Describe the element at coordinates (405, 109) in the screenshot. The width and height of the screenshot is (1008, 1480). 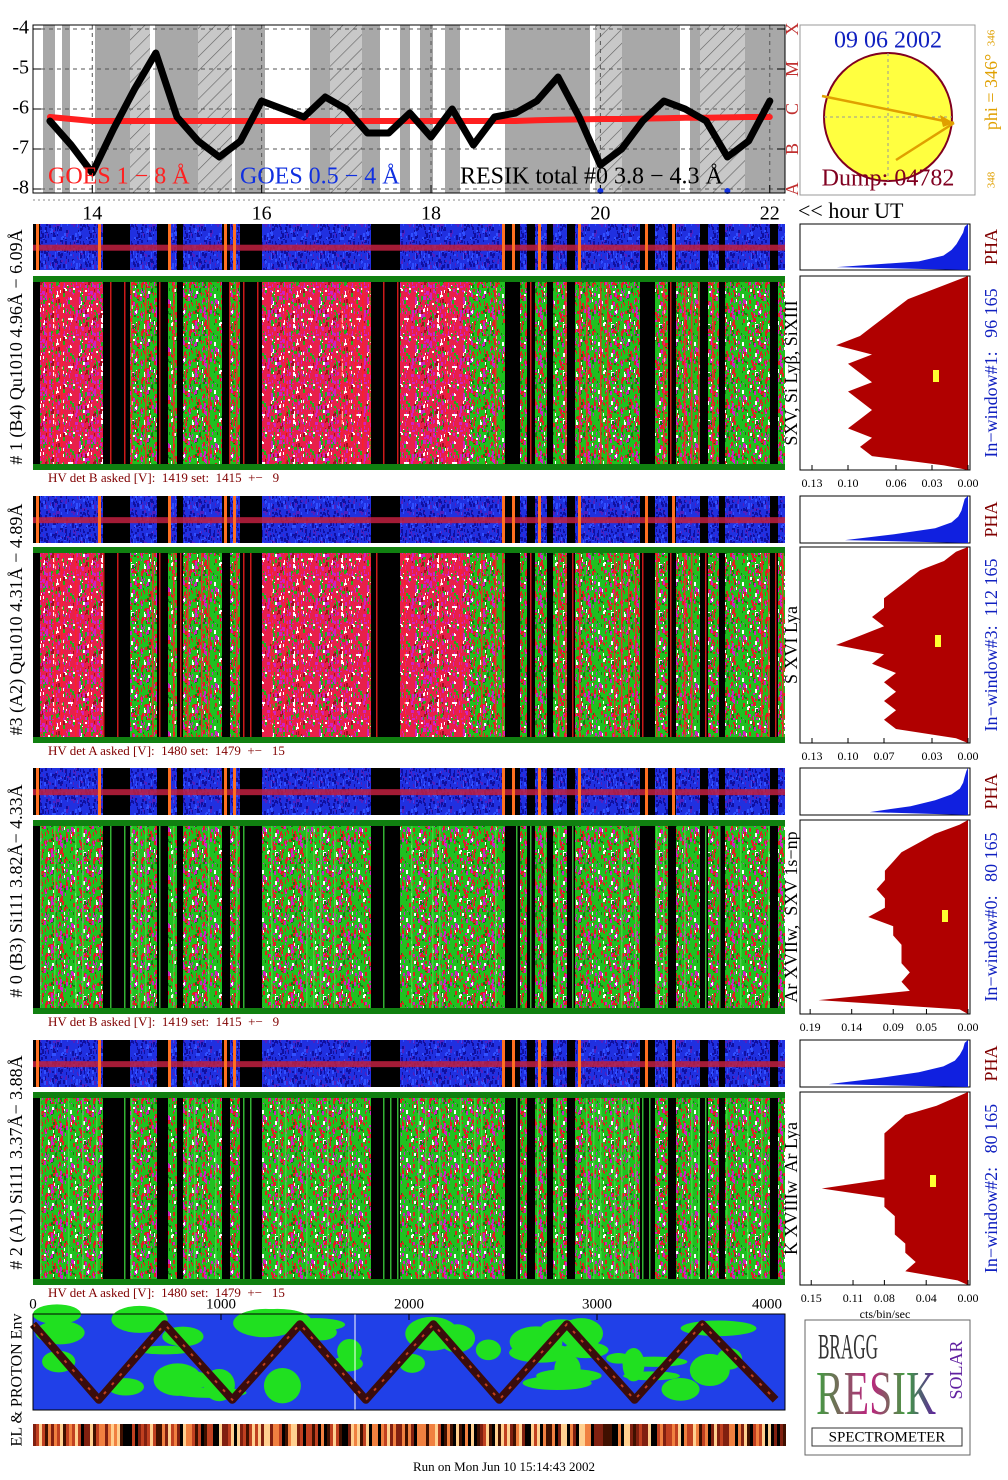
I see `gray-band` at that location.